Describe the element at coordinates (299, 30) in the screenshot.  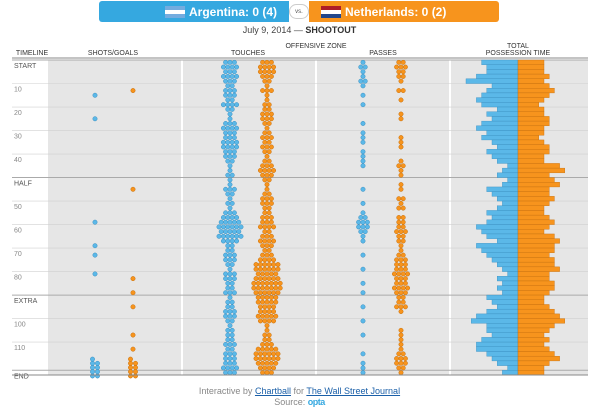
I see `match-subtitle: July 9, 2014 — SHOOTOUT` at that location.